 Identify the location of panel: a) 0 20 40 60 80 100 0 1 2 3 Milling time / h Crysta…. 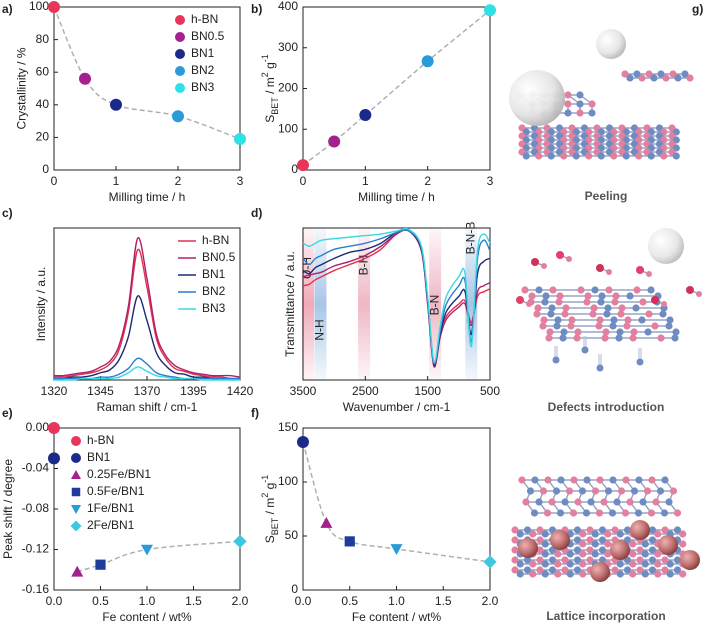
(124, 102).